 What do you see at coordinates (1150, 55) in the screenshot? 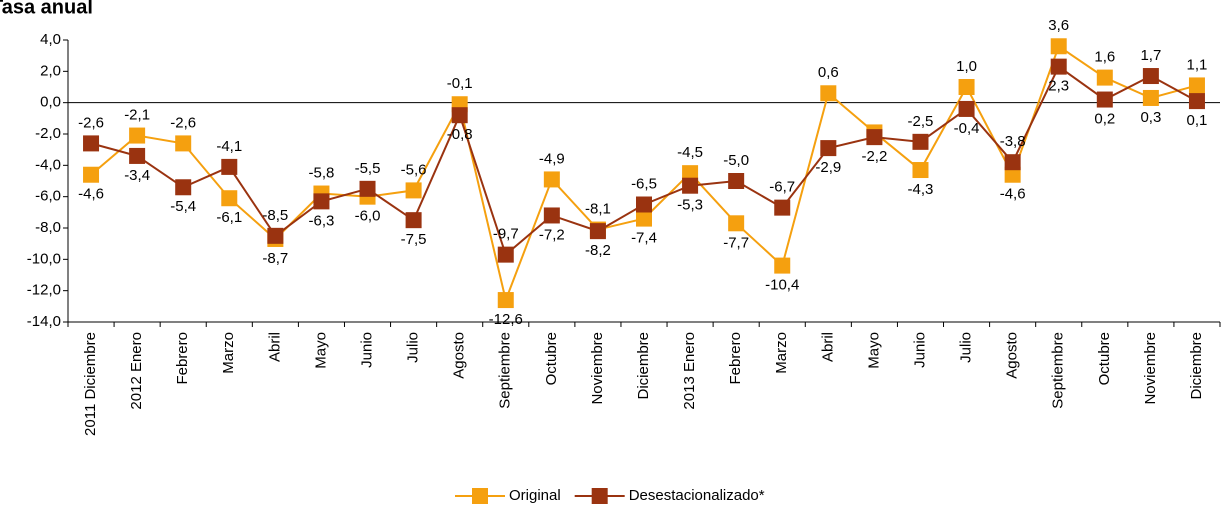
I see `data-label: 1,7` at bounding box center [1150, 55].